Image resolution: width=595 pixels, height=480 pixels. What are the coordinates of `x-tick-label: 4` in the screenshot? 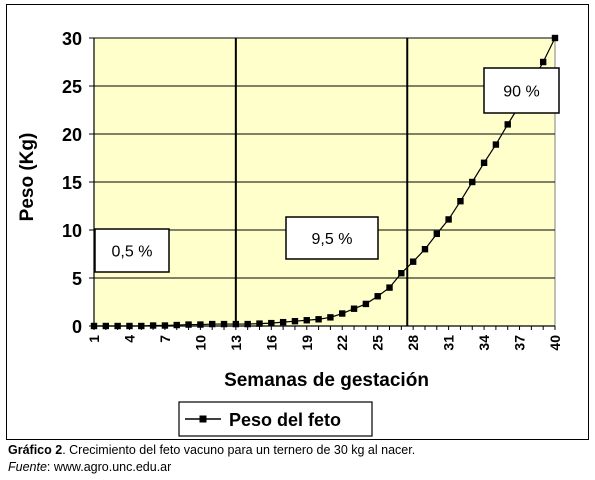 It's located at (129, 339).